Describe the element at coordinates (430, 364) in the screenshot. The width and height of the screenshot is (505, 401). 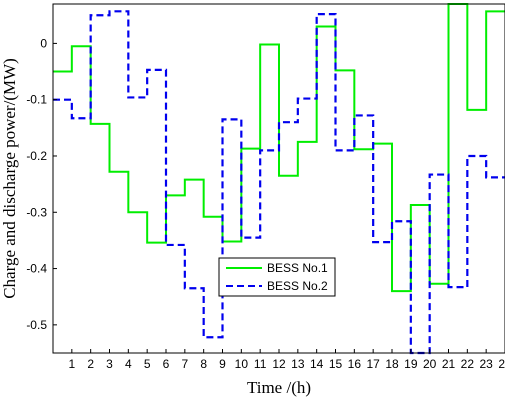
I see `x-tick-label: 20` at that location.